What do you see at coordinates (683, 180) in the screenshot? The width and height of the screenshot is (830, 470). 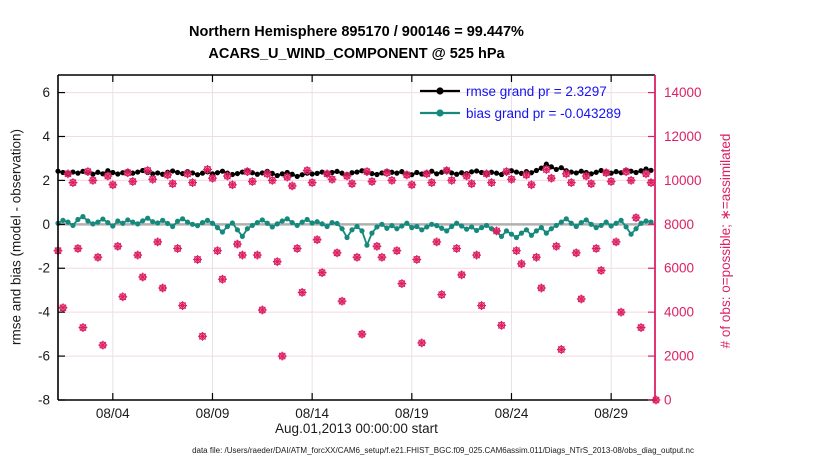 I see `svg-text: 10000` at bounding box center [683, 180].